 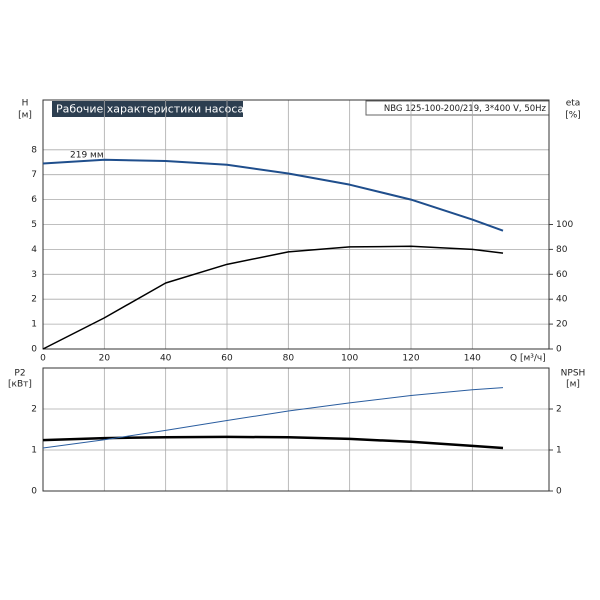 What do you see at coordinates (559, 451) in the screenshot?
I see `y2-tick-label: 1` at bounding box center [559, 451].